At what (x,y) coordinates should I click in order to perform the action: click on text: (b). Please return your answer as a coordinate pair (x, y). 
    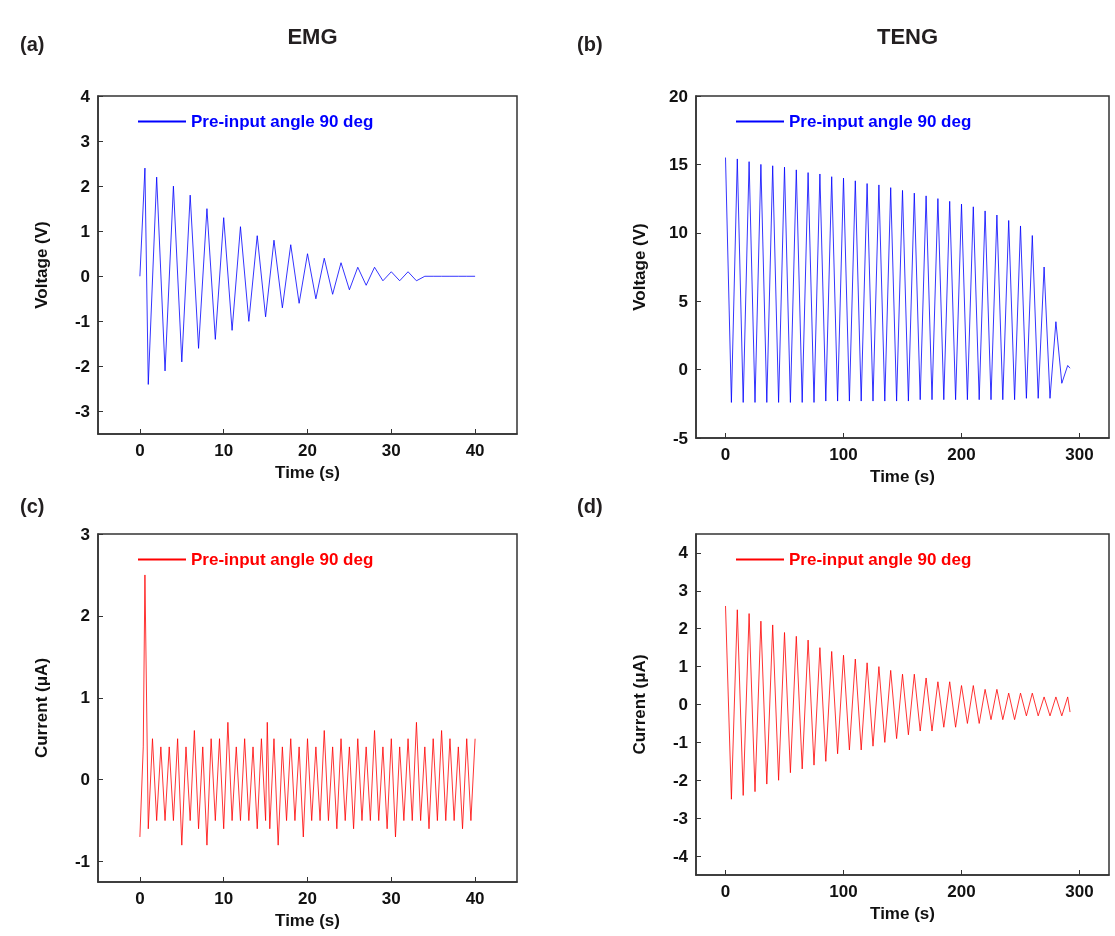
    Looking at the image, I should click on (590, 44).